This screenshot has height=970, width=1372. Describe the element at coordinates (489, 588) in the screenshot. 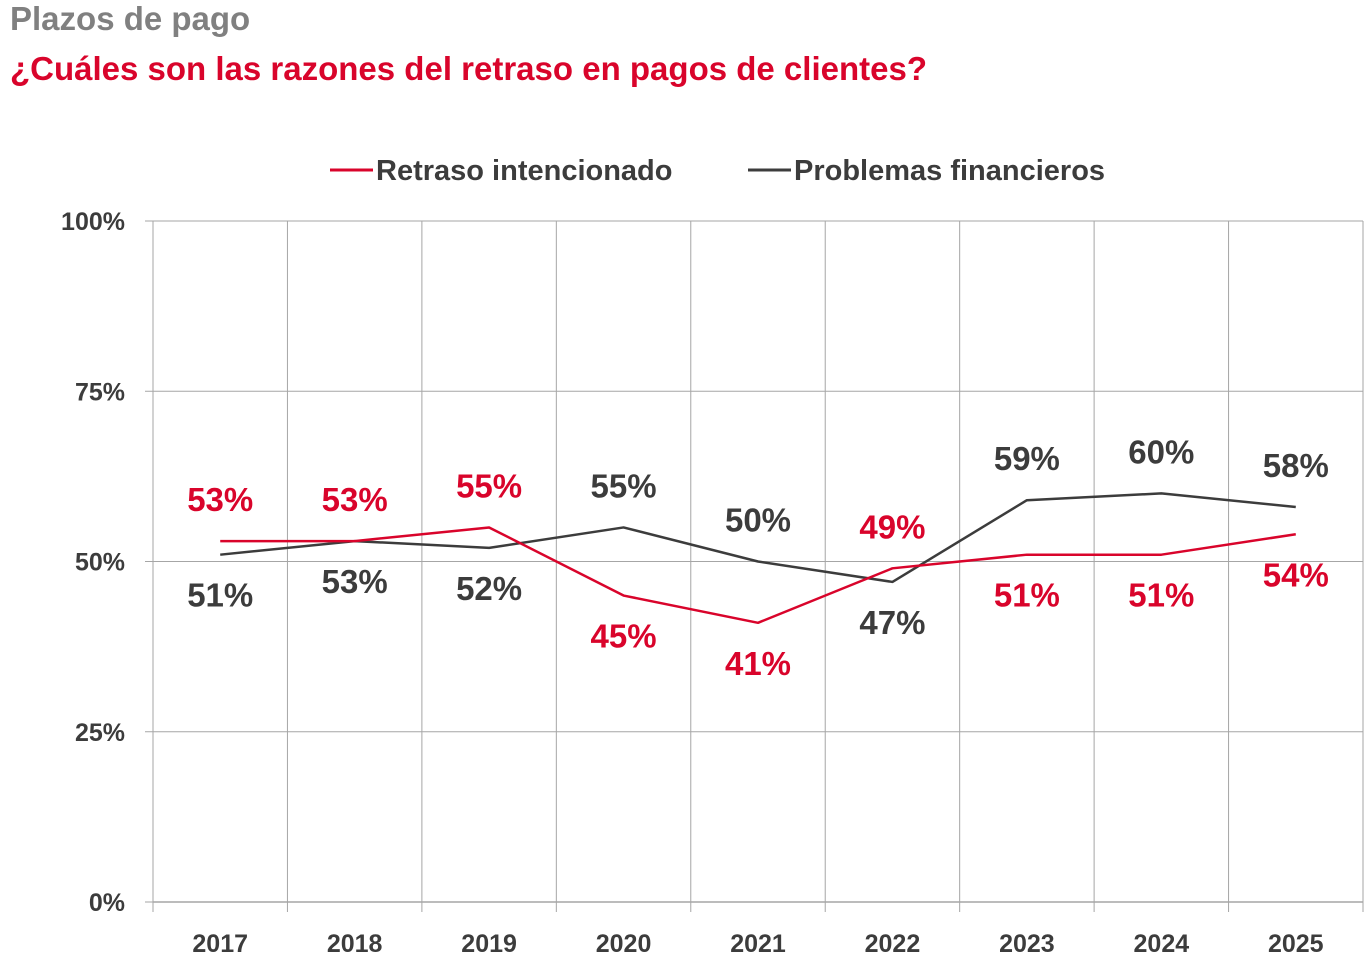

I see `data-label-problemas-financieros: 52%` at that location.